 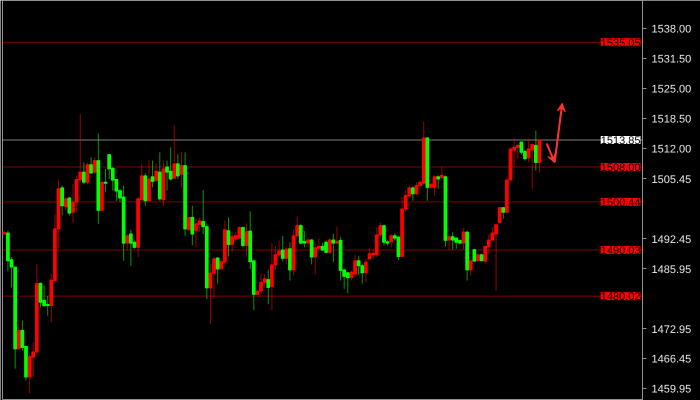 What do you see at coordinates (672, 60) in the screenshot?
I see `y-tick-label: 1531.50` at bounding box center [672, 60].